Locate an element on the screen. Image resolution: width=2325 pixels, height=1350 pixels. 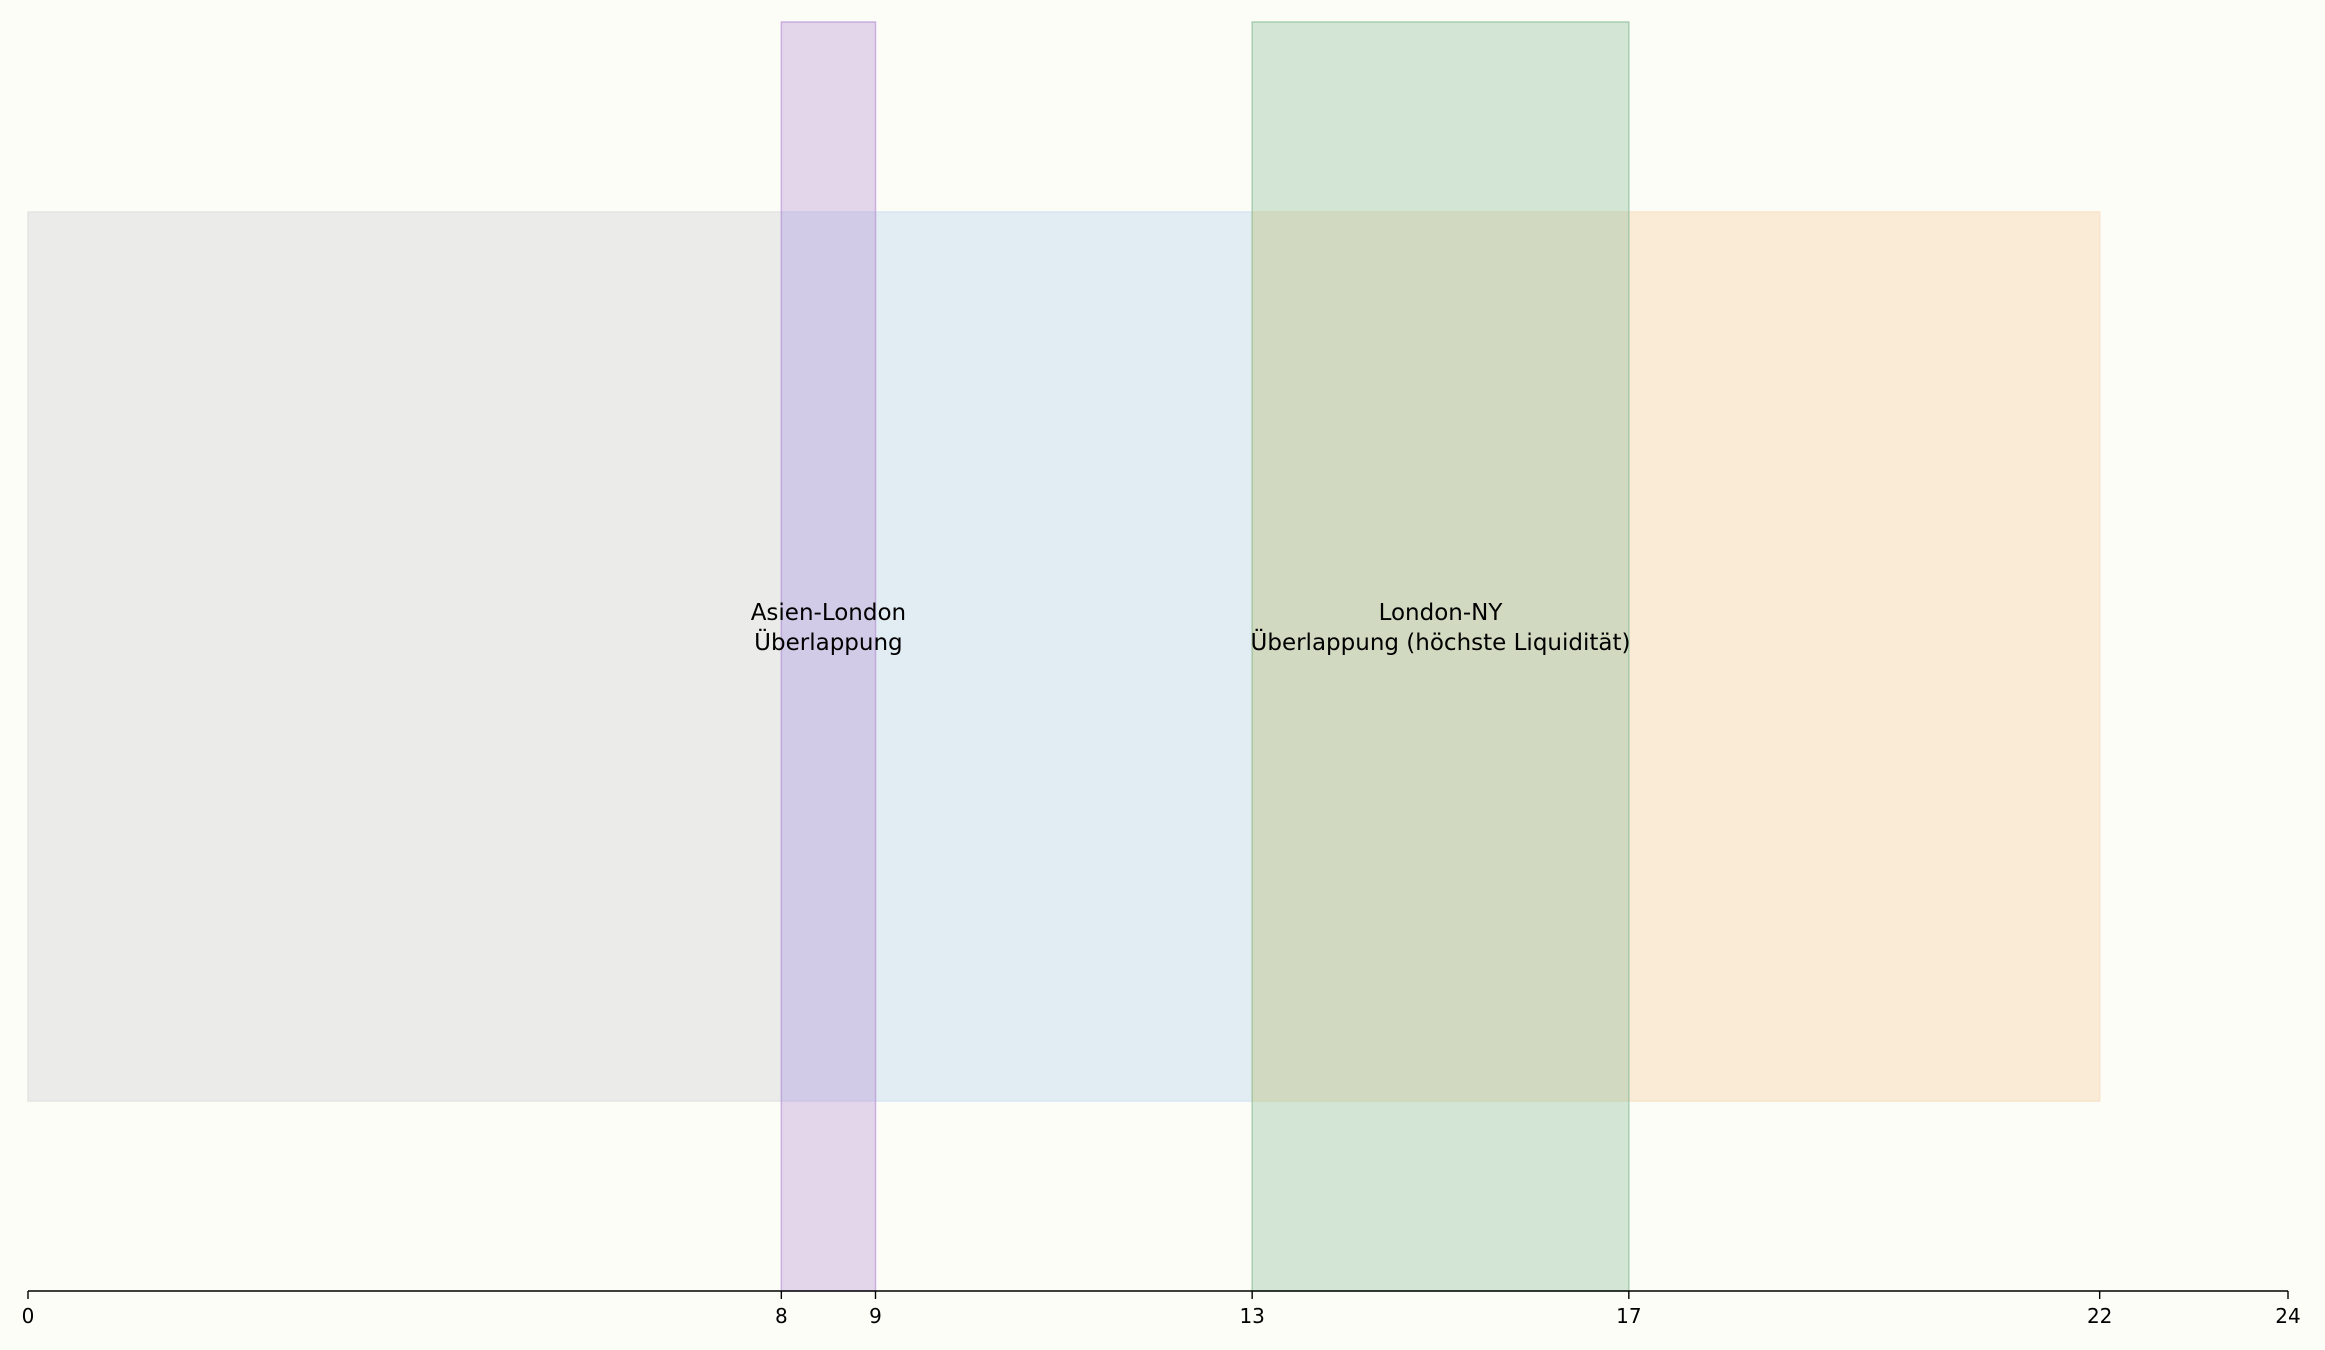
x-tick-label: 17 is located at coordinates (1628, 1316).